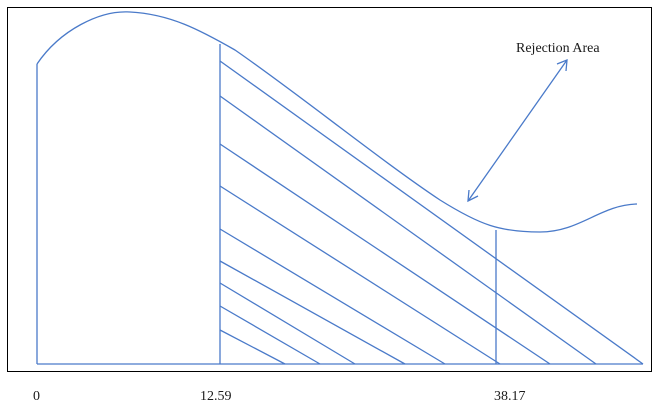  I want to click on tick-label-12-59: 12.59, so click(216, 396).